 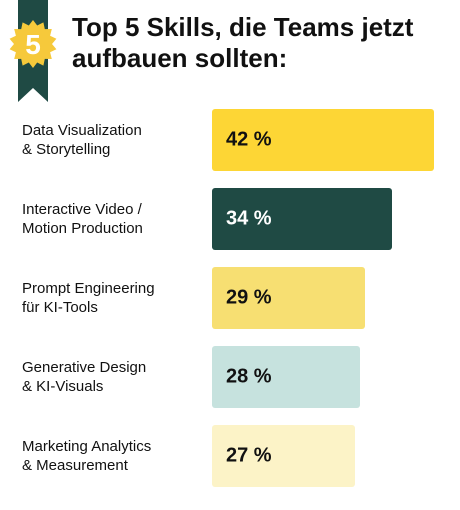 What do you see at coordinates (112, 140) in the screenshot?
I see `category-label: Data Visualization & Storytelling` at bounding box center [112, 140].